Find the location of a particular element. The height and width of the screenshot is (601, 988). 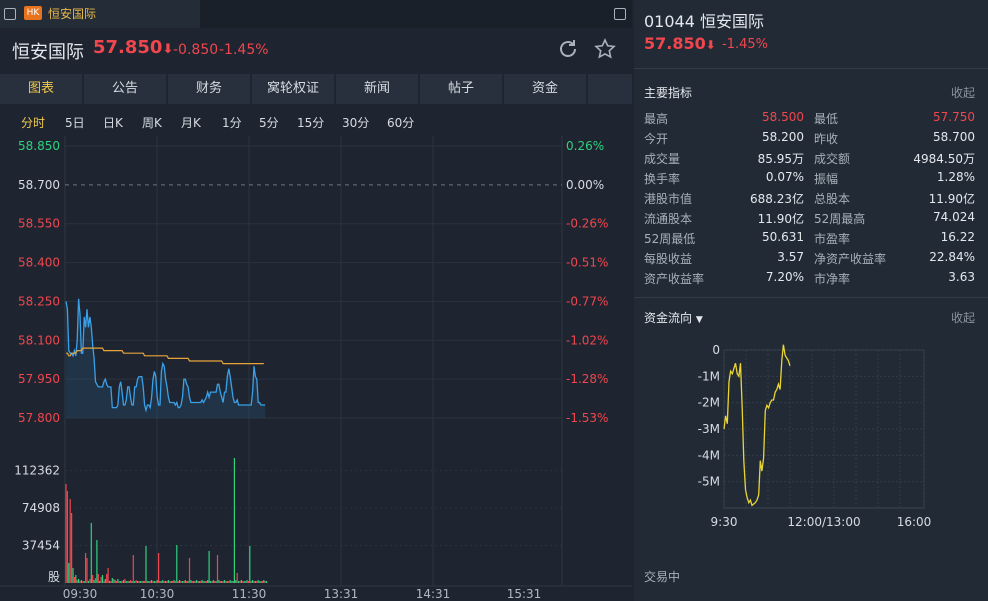

refresh-icon is located at coordinates (568, 49).